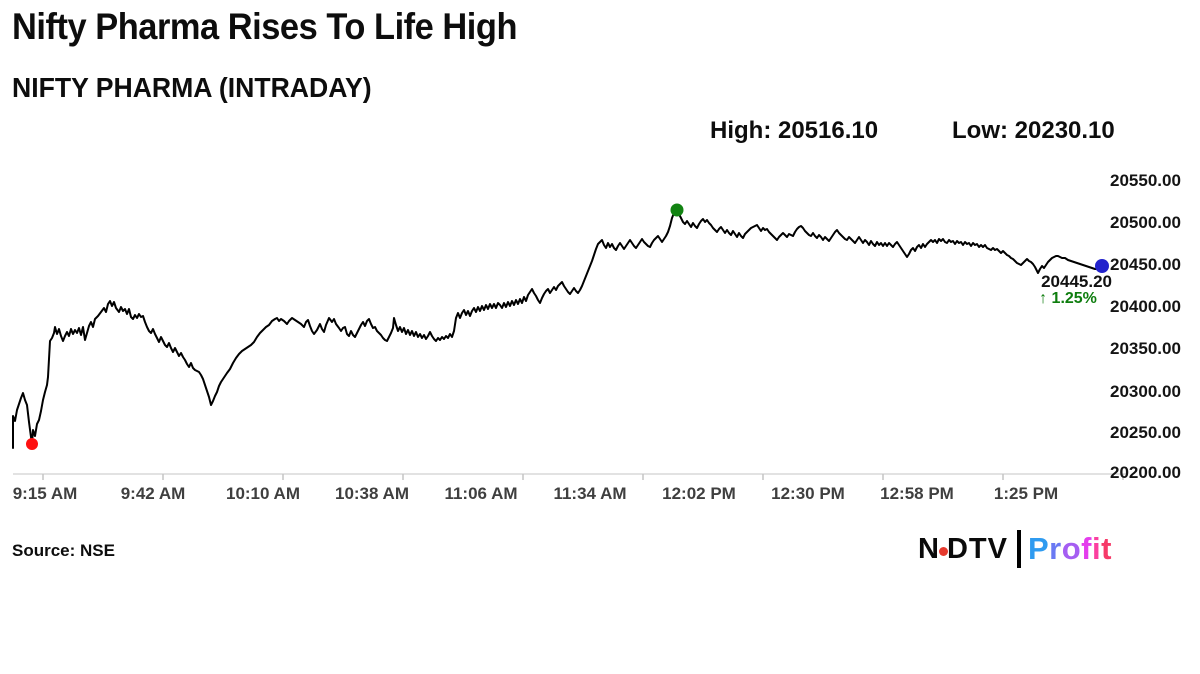 The height and width of the screenshot is (674, 1200). What do you see at coordinates (481, 493) in the screenshot?
I see `x-tick-label: 11:06 AM` at bounding box center [481, 493].